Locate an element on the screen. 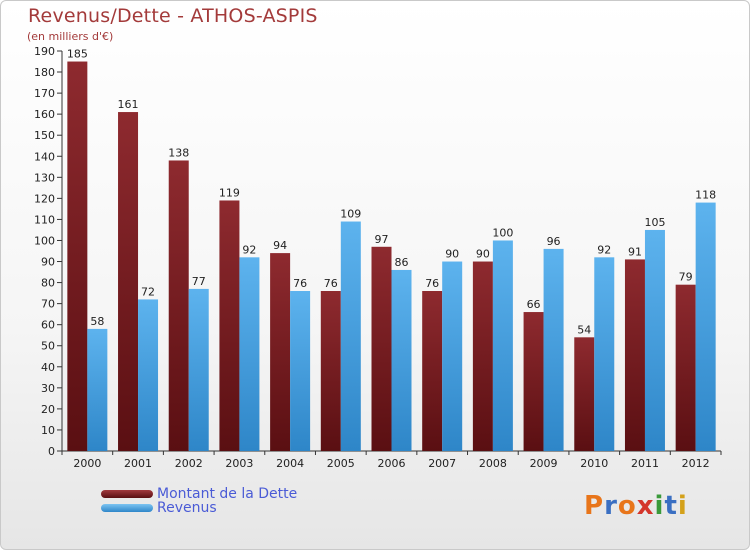  x-tick-label: 2005 is located at coordinates (341, 463).